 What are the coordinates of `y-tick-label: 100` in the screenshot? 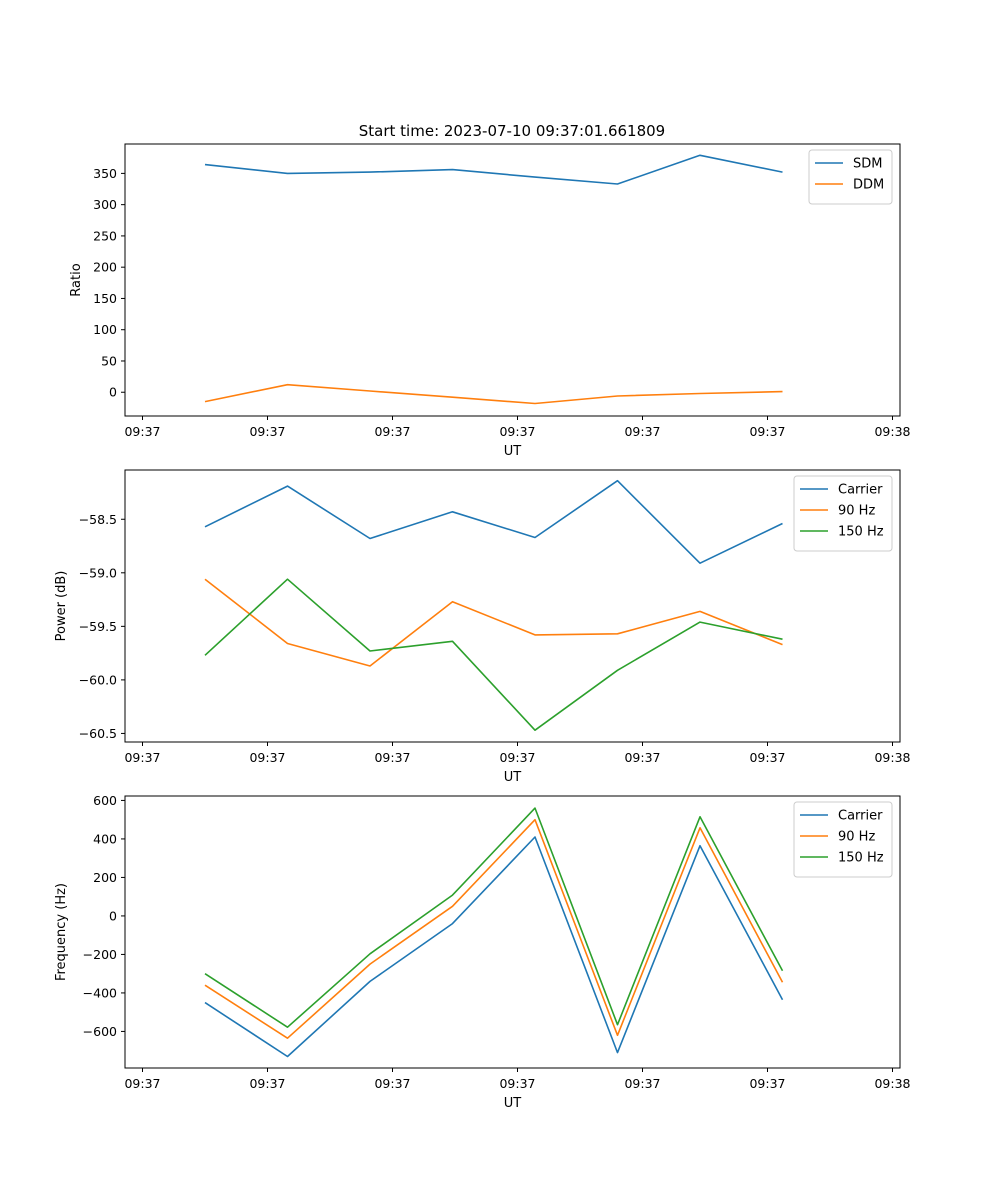 It's located at (105, 329).